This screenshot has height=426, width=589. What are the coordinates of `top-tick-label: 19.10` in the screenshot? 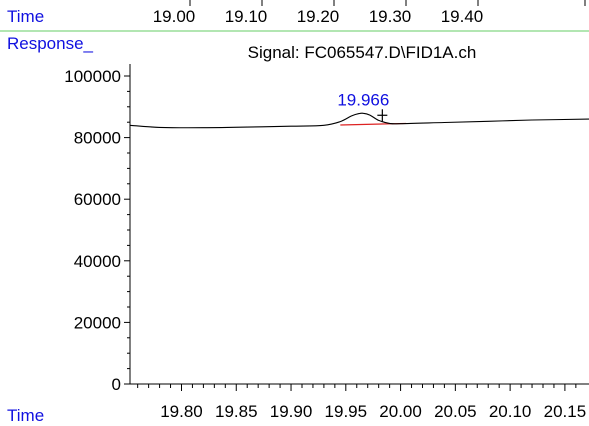 It's located at (246, 16).